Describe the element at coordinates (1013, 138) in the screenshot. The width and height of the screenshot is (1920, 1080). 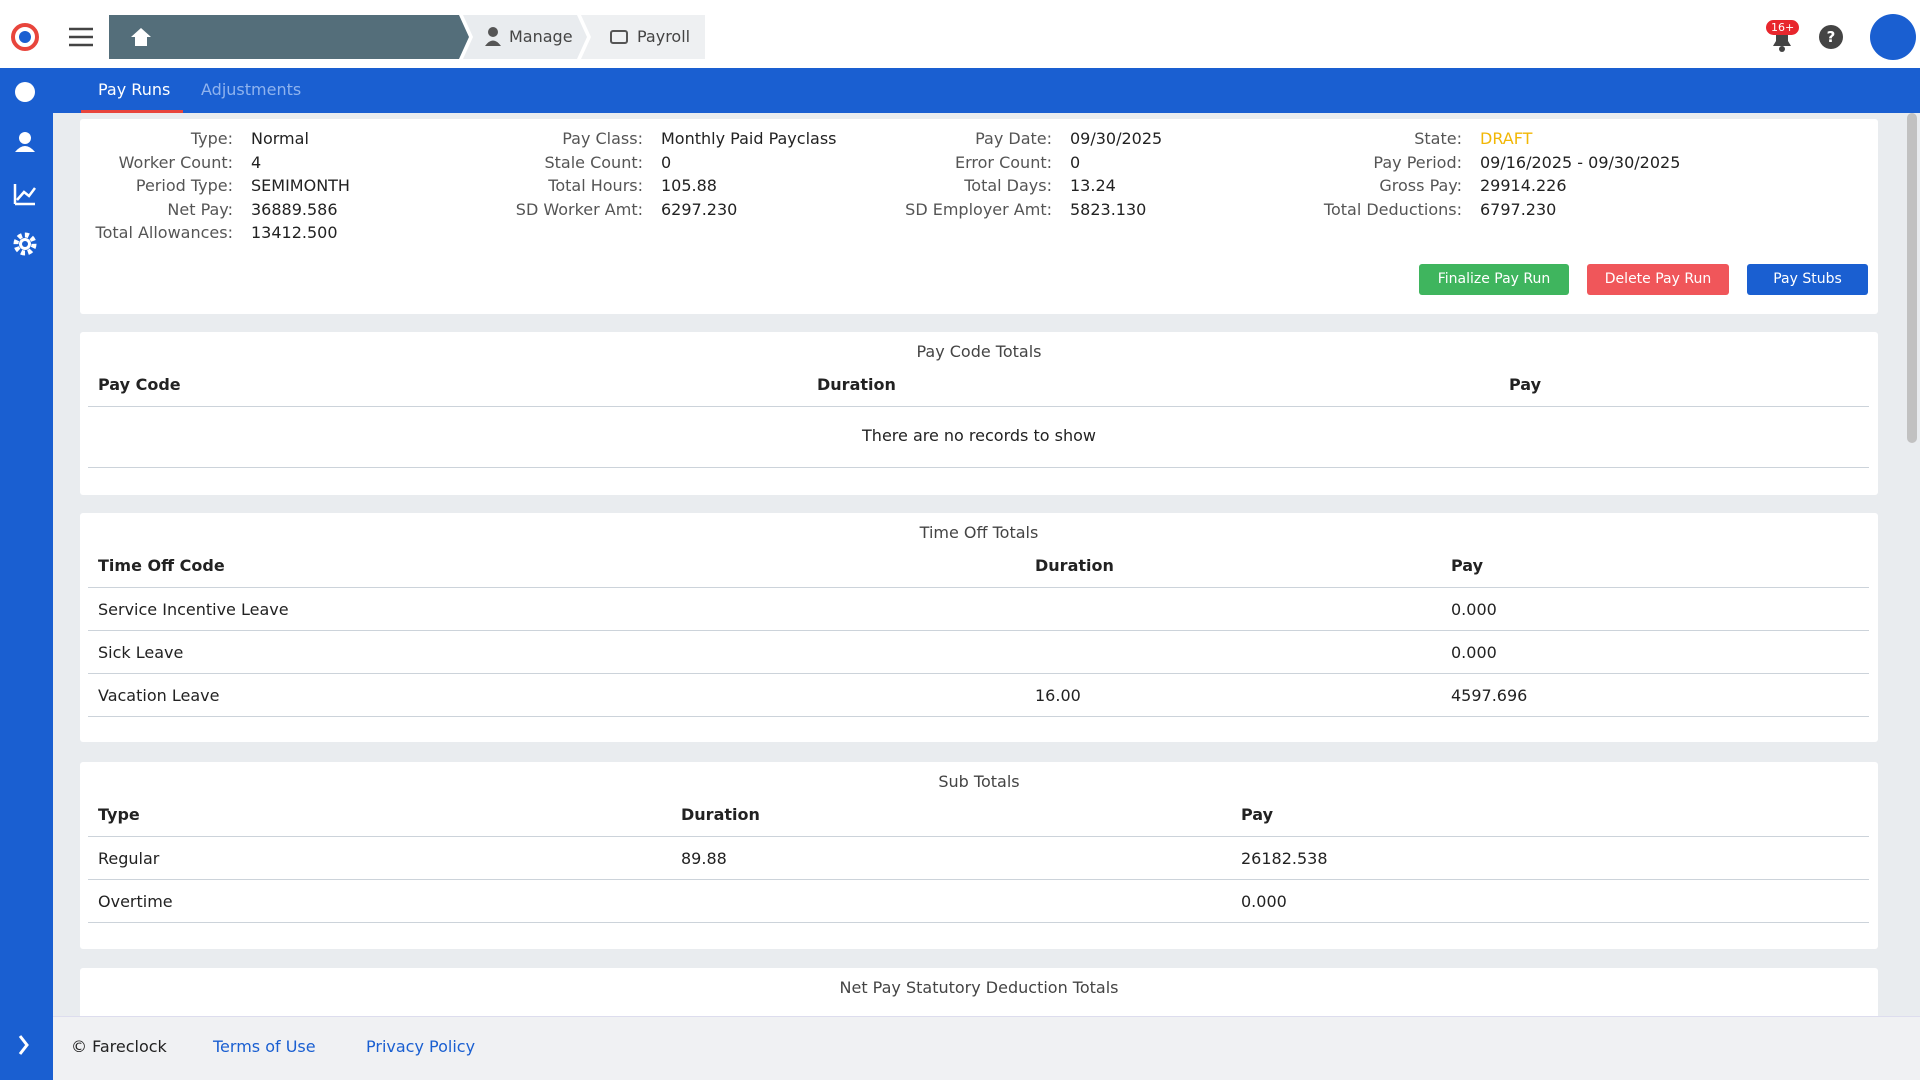
I see `field-label: Pay Date:` at that location.